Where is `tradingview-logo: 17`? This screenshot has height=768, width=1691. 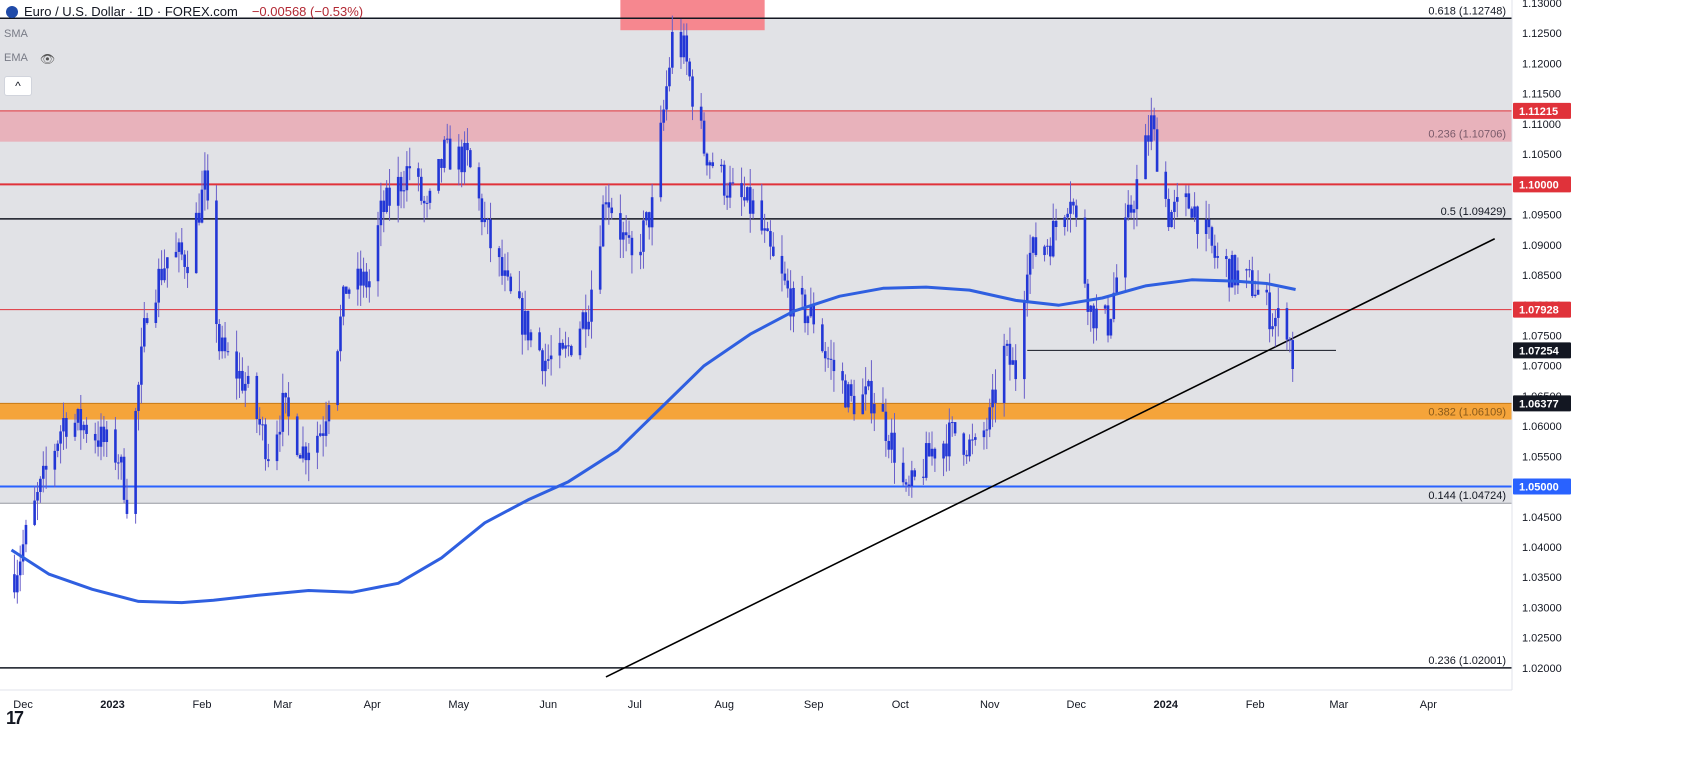
tradingview-logo: 17 is located at coordinates (15, 718).